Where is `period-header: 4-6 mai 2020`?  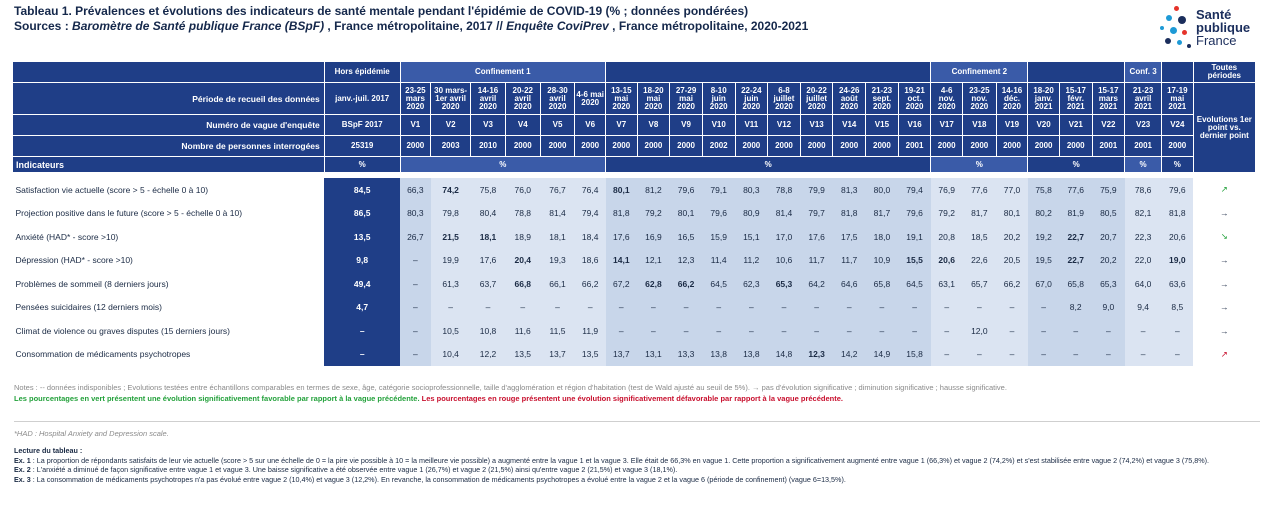
period-header: 4-6 mai 2020 is located at coordinates (590, 98).